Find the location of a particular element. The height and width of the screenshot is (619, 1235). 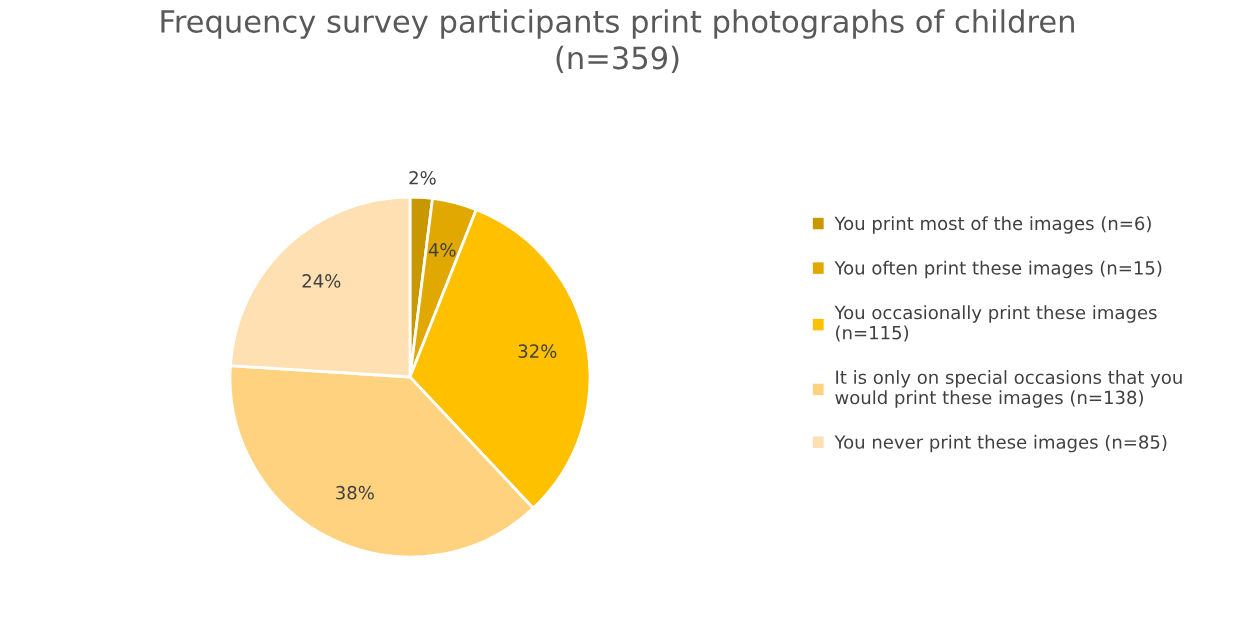

legend-label: You occasionally print these images (n=115) is located at coordinates (995, 323).